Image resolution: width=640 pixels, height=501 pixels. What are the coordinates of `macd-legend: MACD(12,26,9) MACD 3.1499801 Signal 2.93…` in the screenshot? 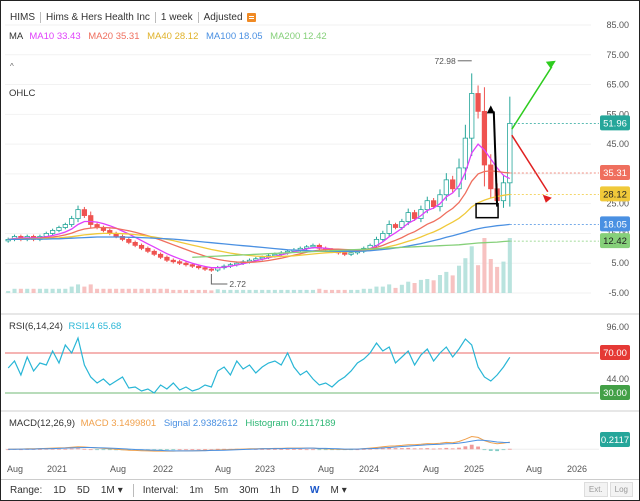 It's located at (172, 423).